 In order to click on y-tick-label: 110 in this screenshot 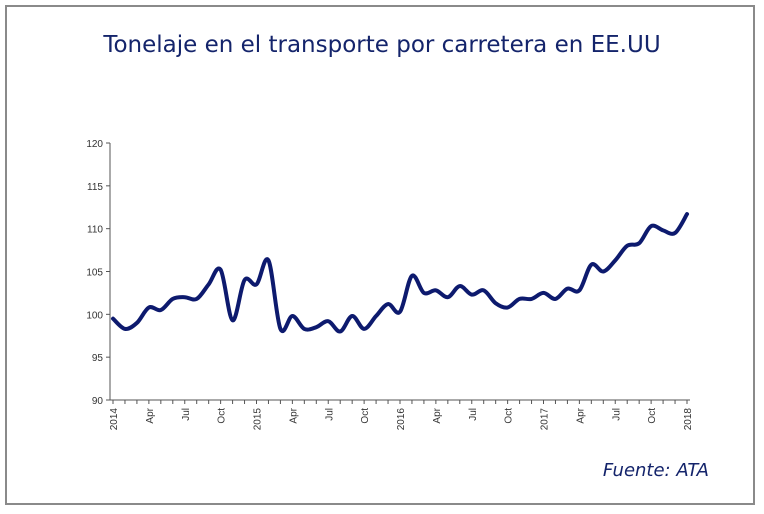, I will do `click(95, 230)`.